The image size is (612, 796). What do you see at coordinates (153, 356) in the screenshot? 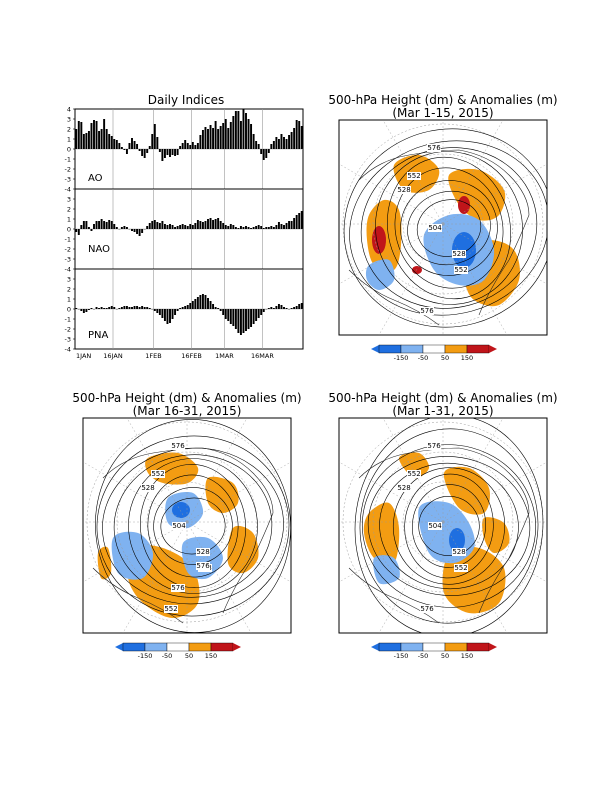
I see `x-tick-label: 1FEB` at bounding box center [153, 356].